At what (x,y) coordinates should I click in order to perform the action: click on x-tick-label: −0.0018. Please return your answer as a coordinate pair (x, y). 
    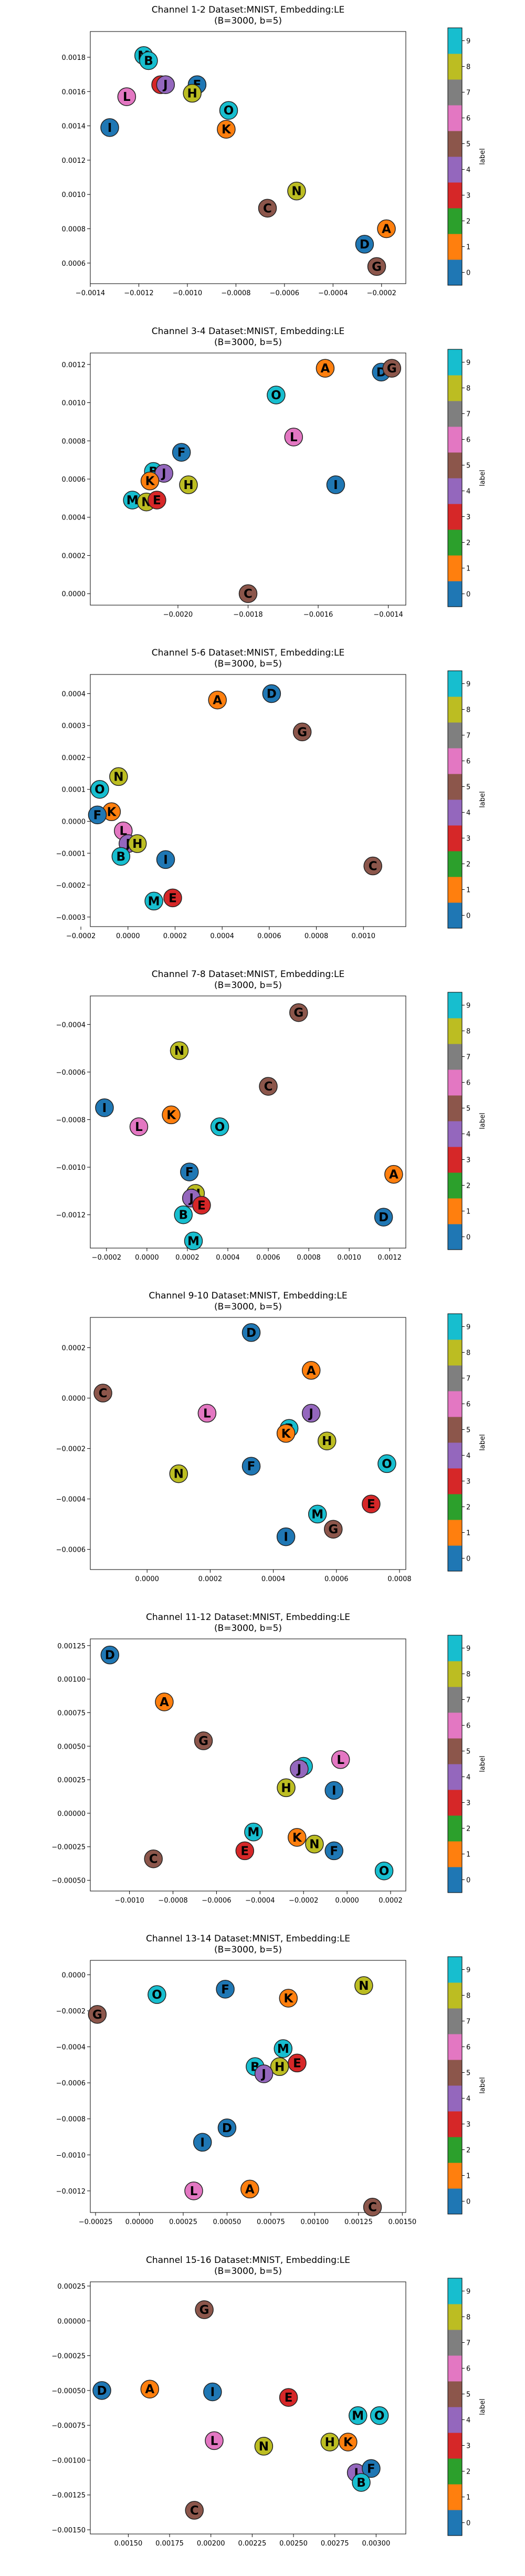
    Looking at the image, I should click on (247, 615).